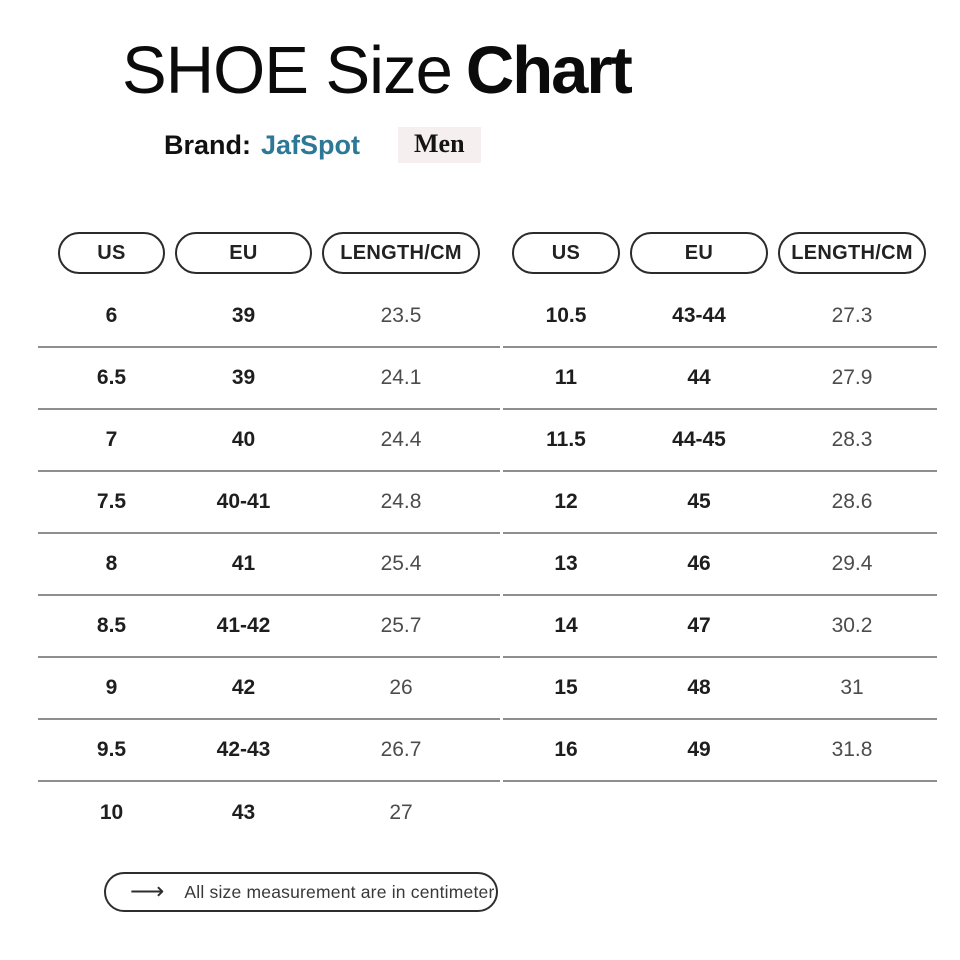 This screenshot has width=960, height=960. What do you see at coordinates (401, 563) in the screenshot?
I see `length-cm-cell: 25.4` at bounding box center [401, 563].